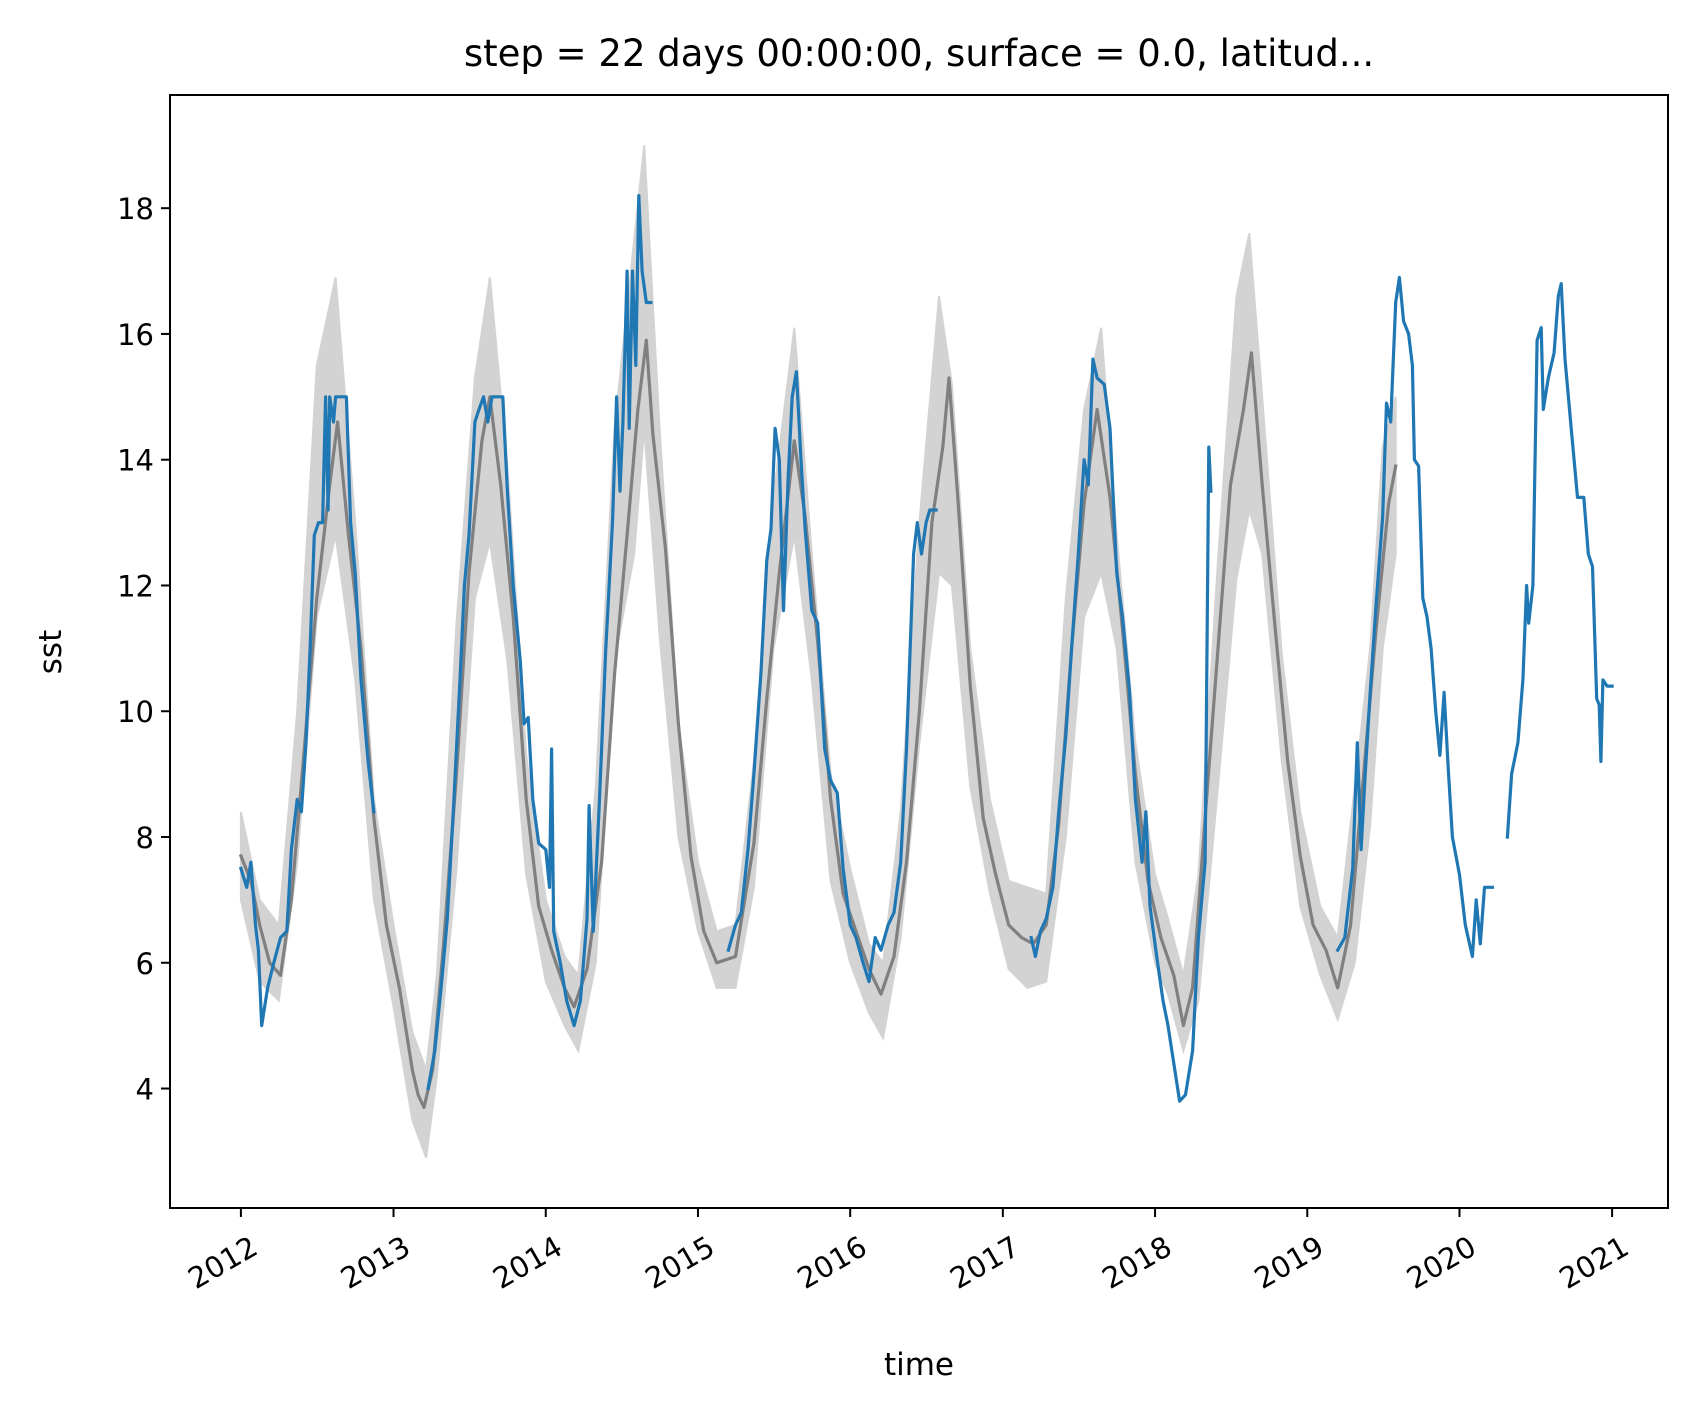 This screenshot has height=1405, width=1686. What do you see at coordinates (51, 652) in the screenshot?
I see `y-axis-label: sst` at bounding box center [51, 652].